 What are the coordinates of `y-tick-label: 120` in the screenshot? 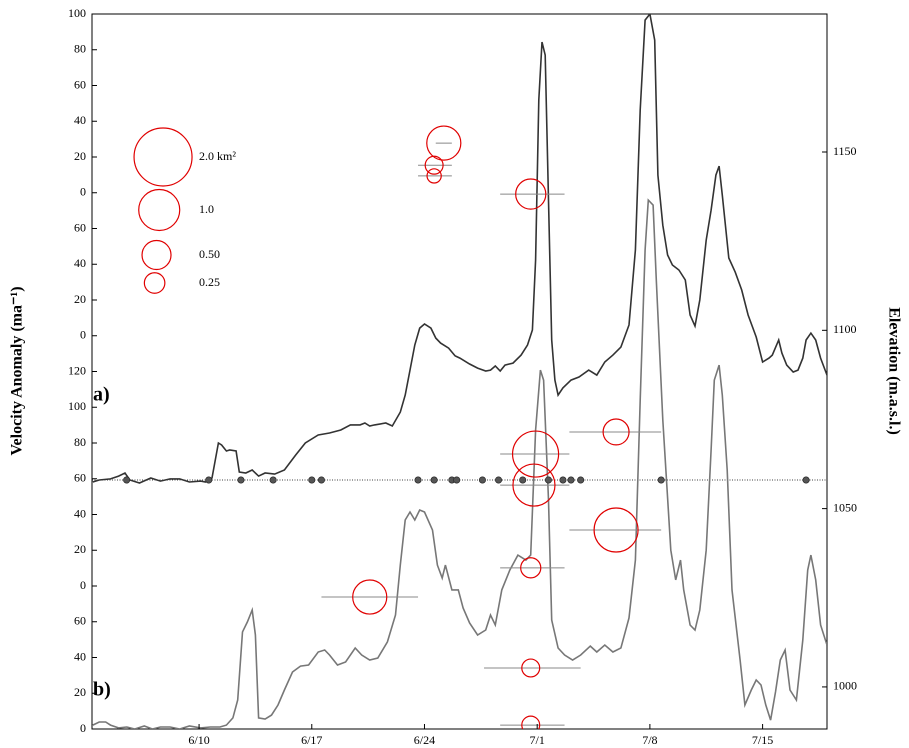 It's located at (77, 370).